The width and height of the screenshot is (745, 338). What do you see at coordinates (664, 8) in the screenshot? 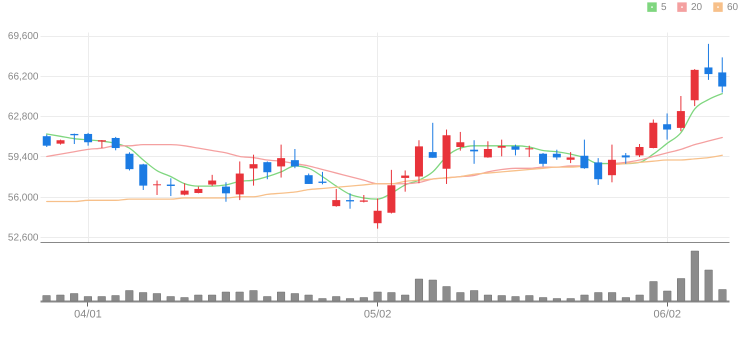
I see `legend-label: 5` at bounding box center [664, 8].